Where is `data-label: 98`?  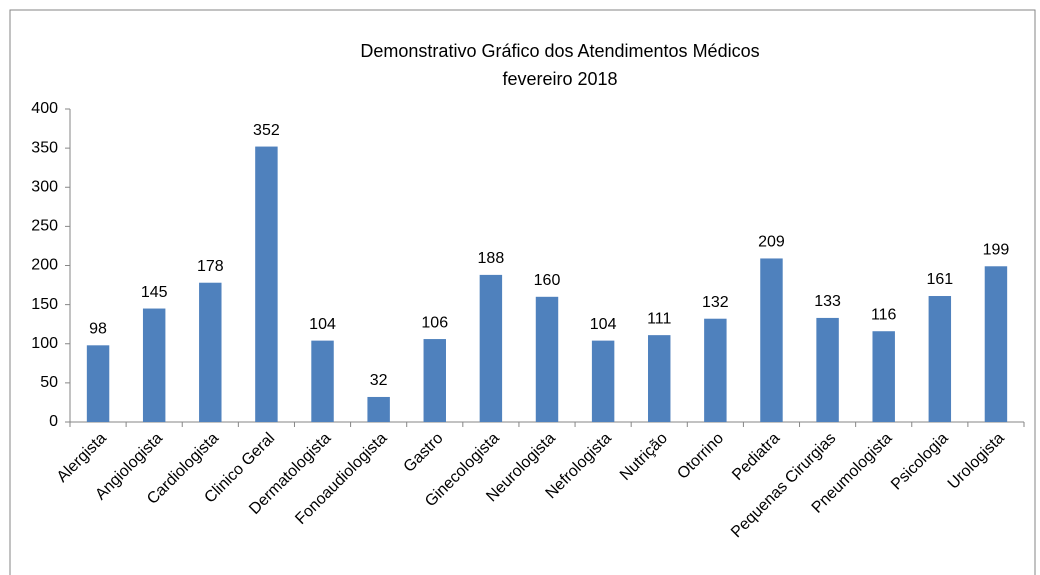
data-label: 98 is located at coordinates (98, 329).